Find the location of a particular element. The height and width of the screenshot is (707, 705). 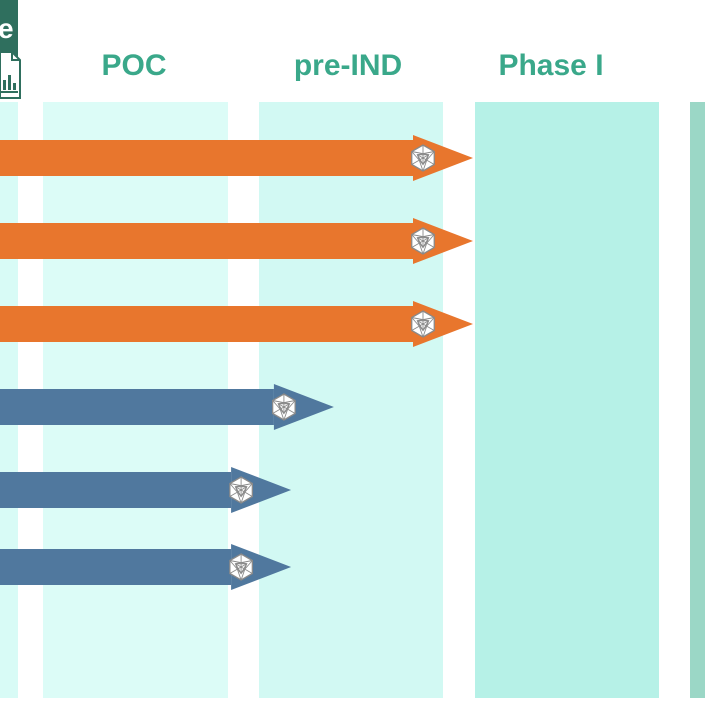

phase-column-next is located at coordinates (697, 400).